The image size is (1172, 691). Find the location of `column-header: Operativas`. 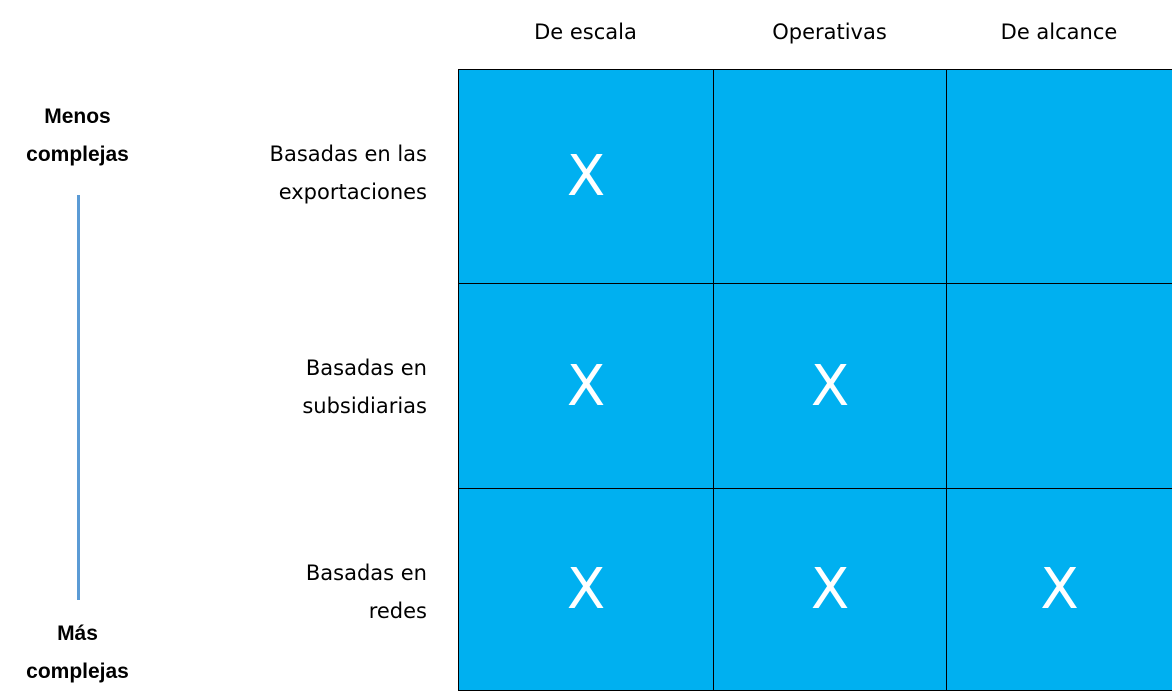

column-header: Operativas is located at coordinates (829, 32).